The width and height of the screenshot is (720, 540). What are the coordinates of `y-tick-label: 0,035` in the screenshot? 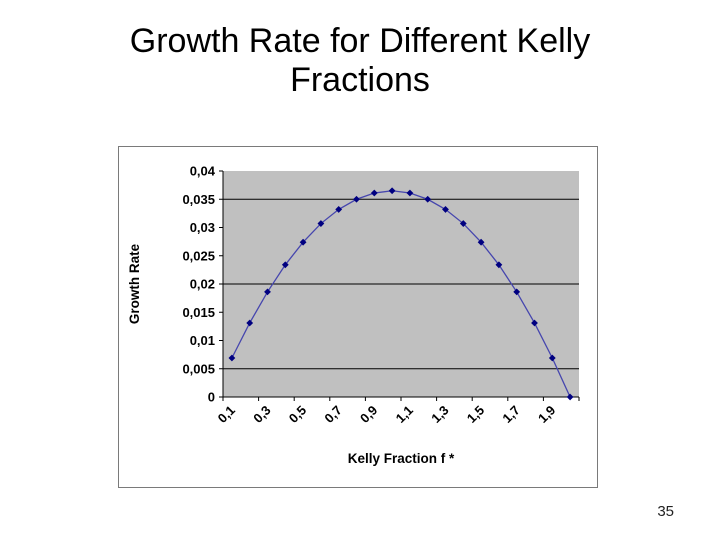 It's located at (198, 199).